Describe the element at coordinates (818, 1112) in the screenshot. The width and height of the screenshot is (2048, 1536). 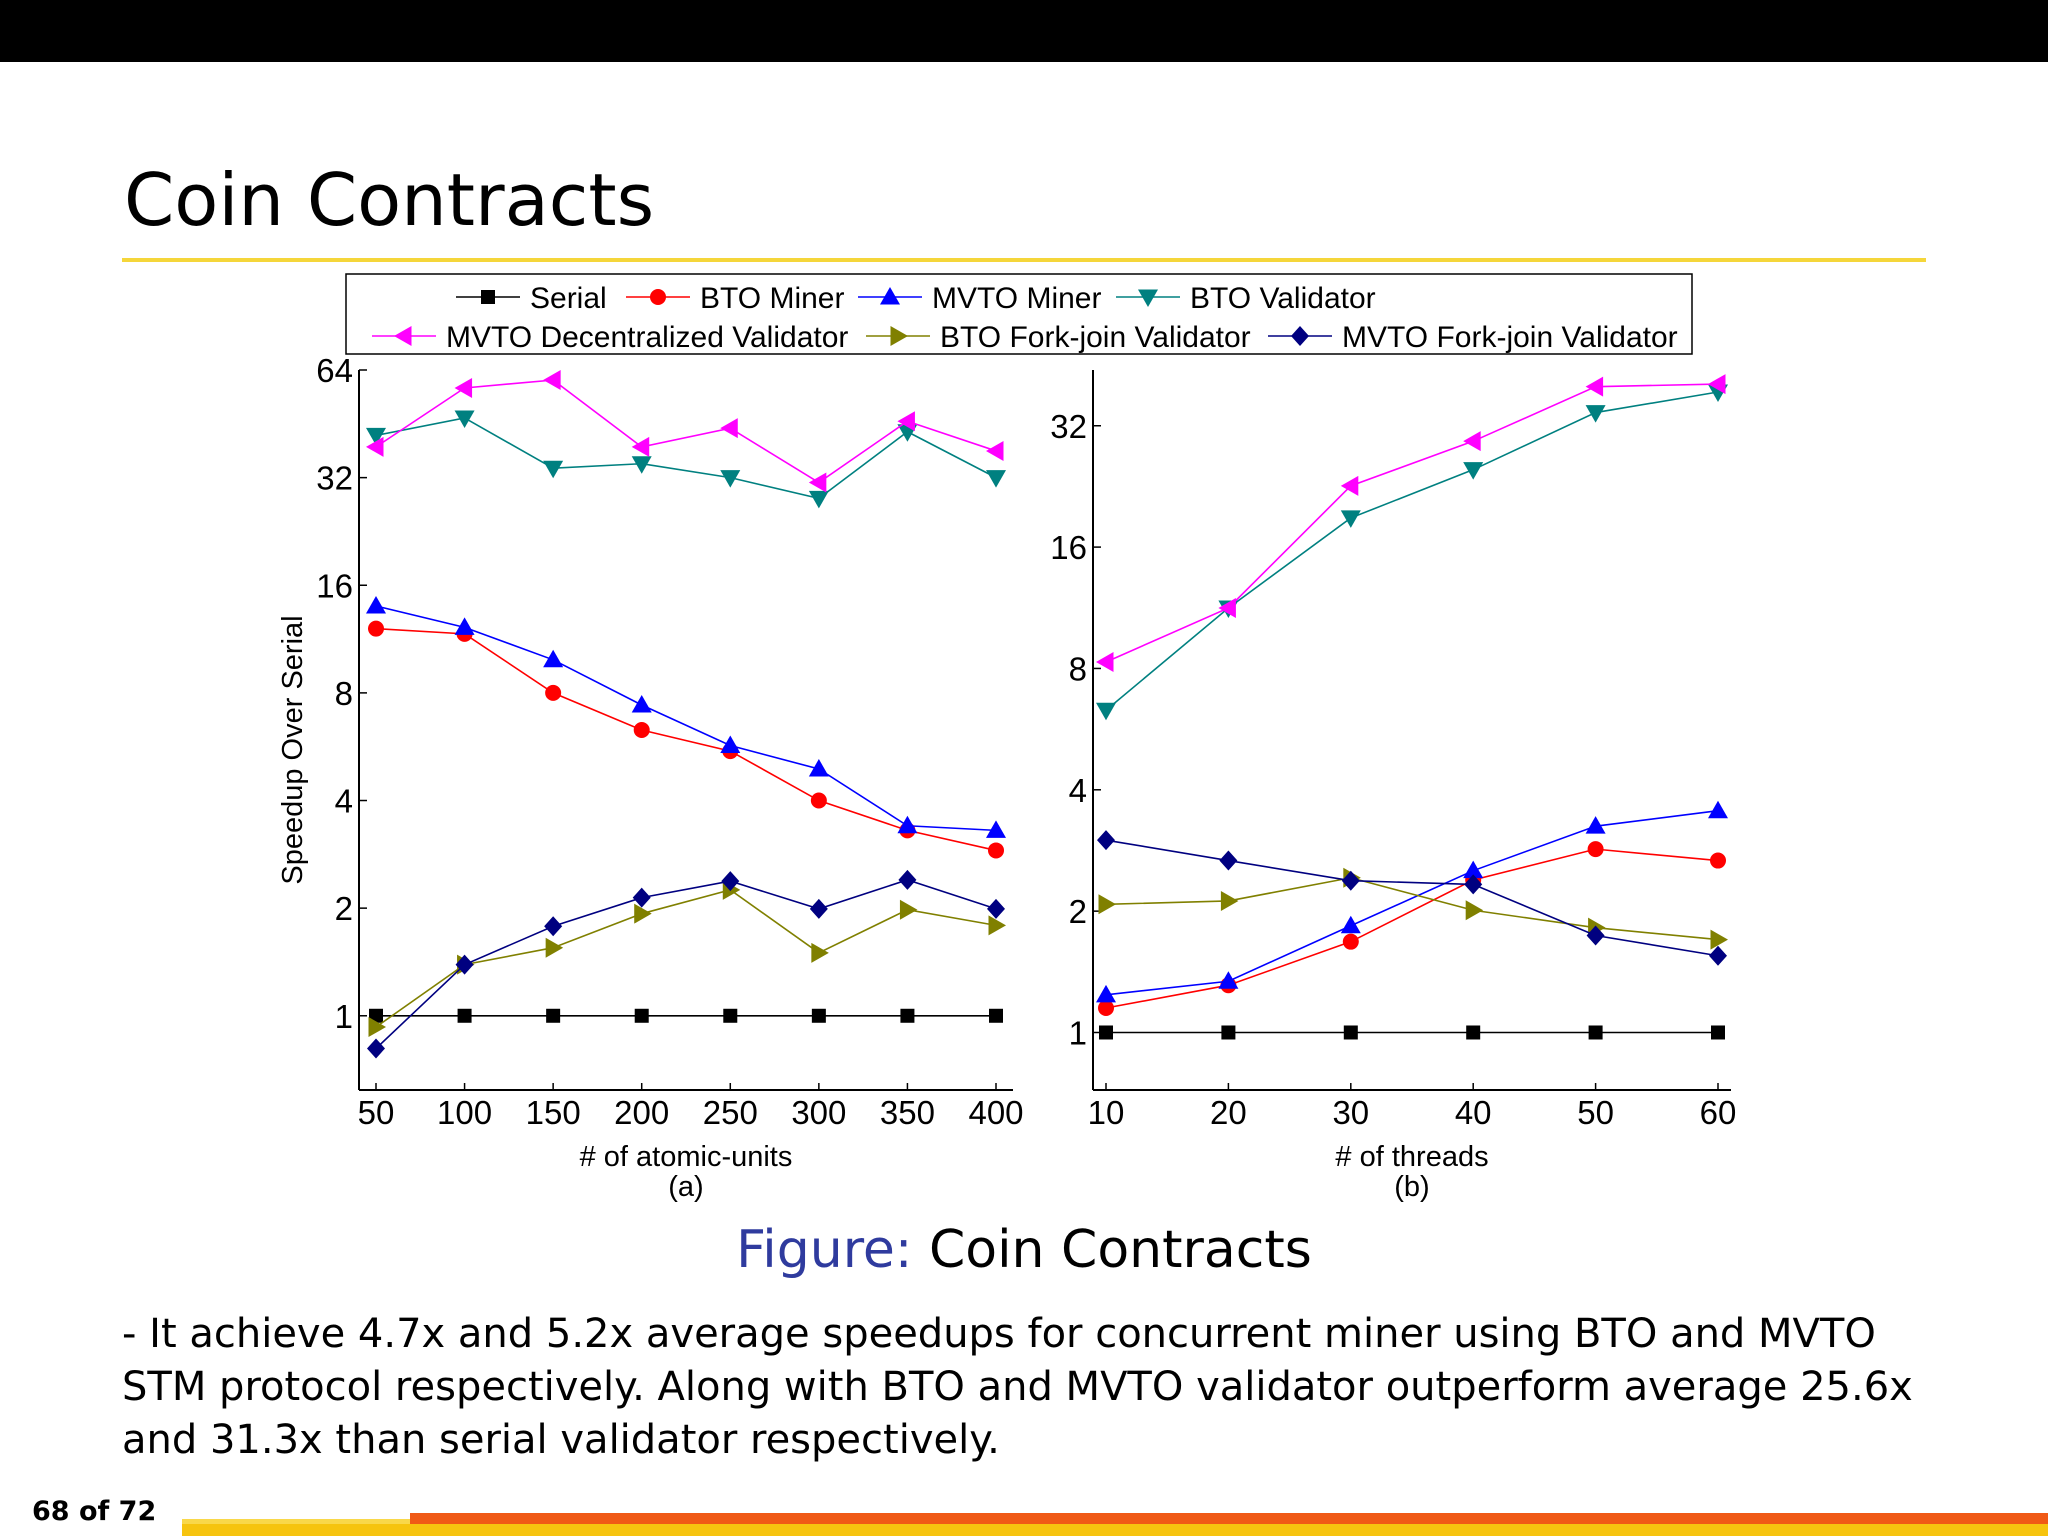
I see `x-tick-label: 300` at that location.